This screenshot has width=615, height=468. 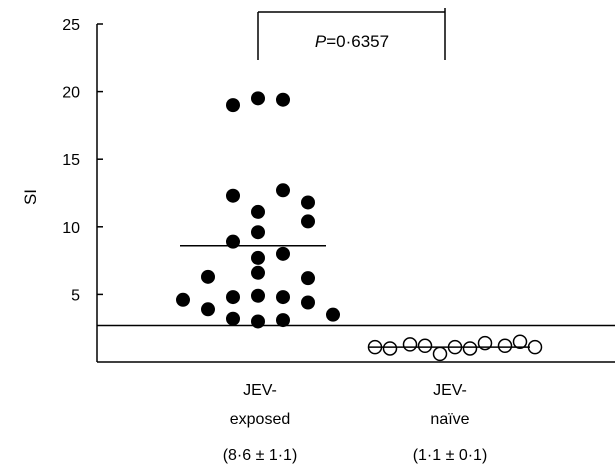 I want to click on significance-bracket, so click(x=351, y=34).